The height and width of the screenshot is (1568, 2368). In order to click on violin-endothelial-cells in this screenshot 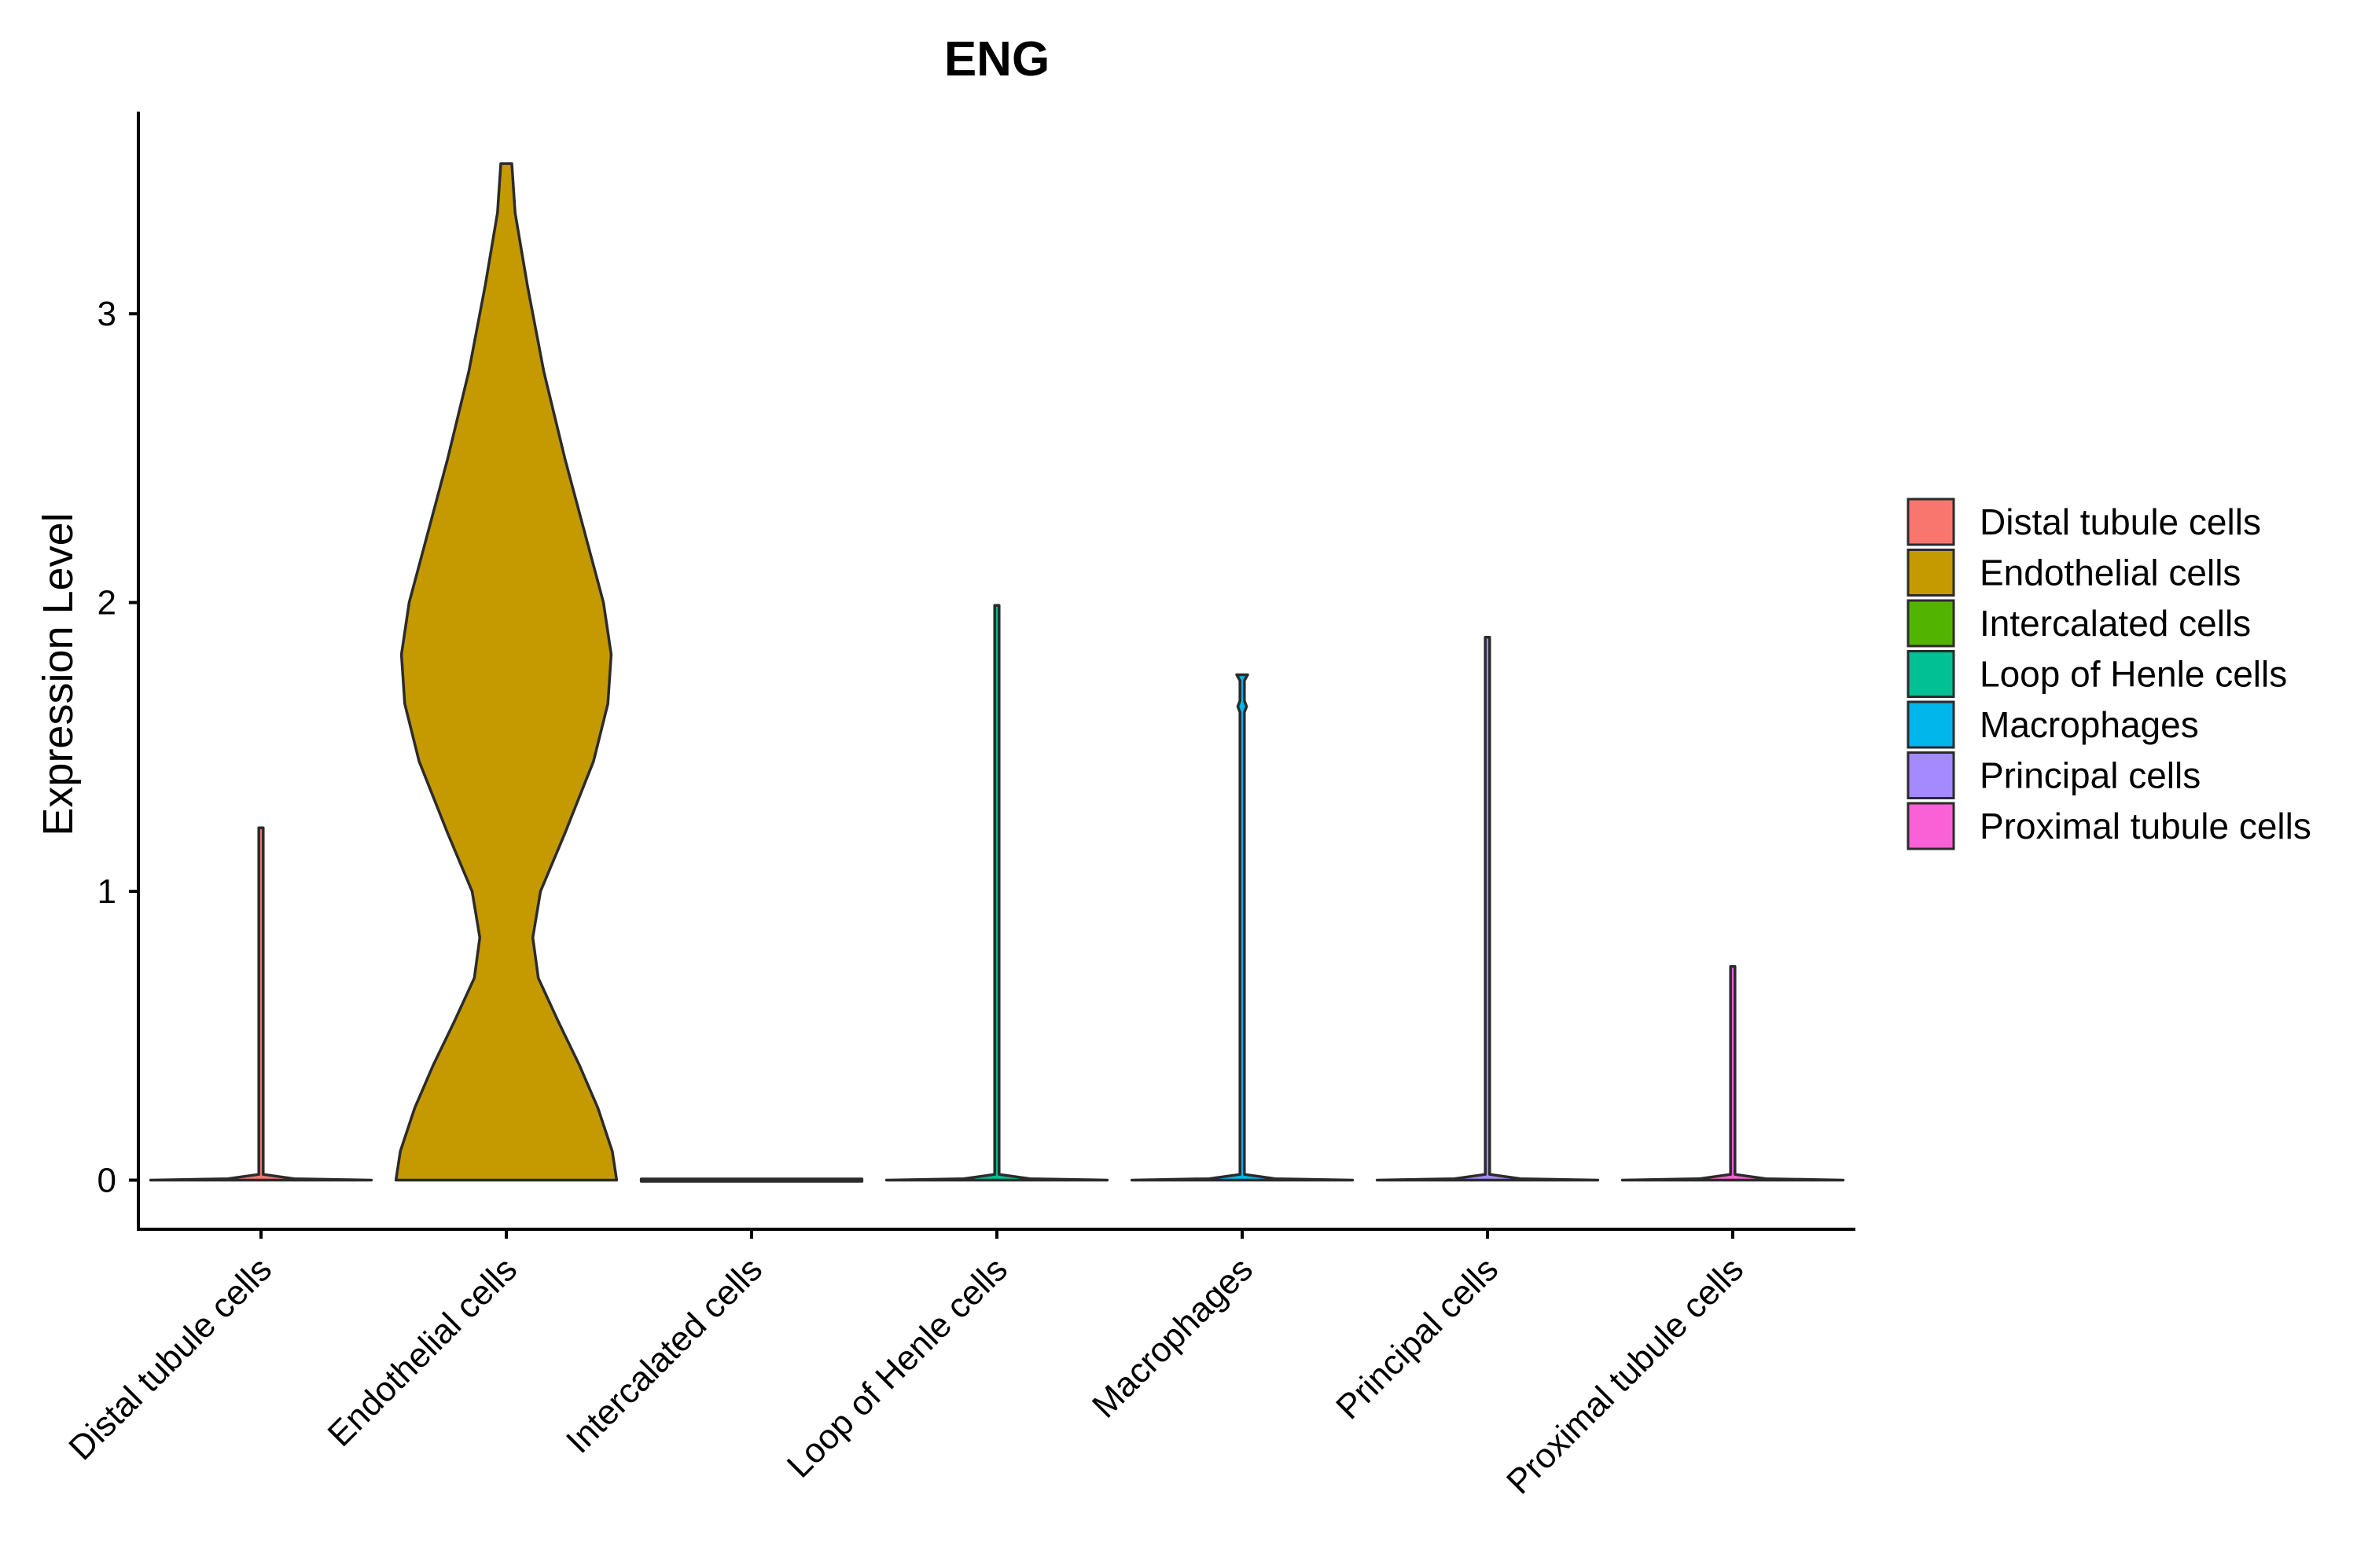, I will do `click(506, 672)`.